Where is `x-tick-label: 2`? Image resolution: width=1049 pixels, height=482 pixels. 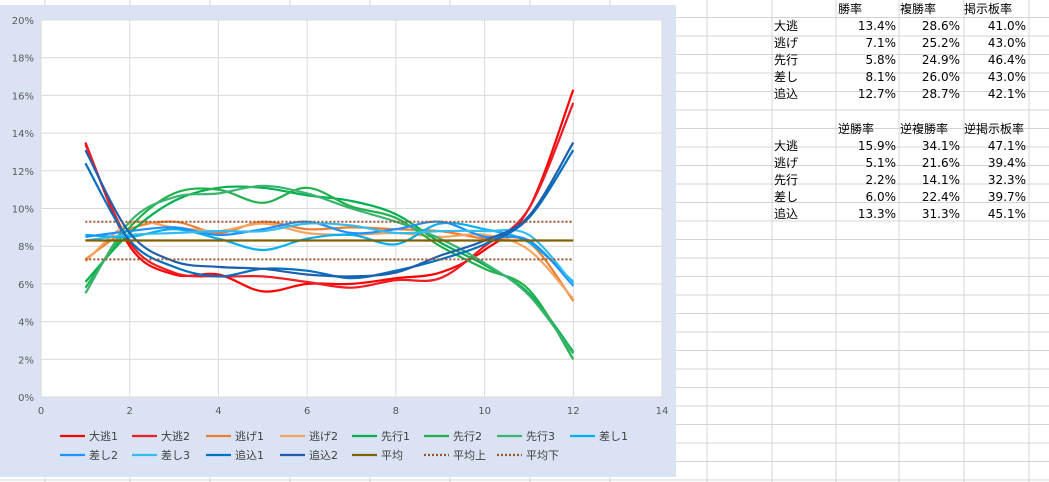 x-tick-label: 2 is located at coordinates (130, 411).